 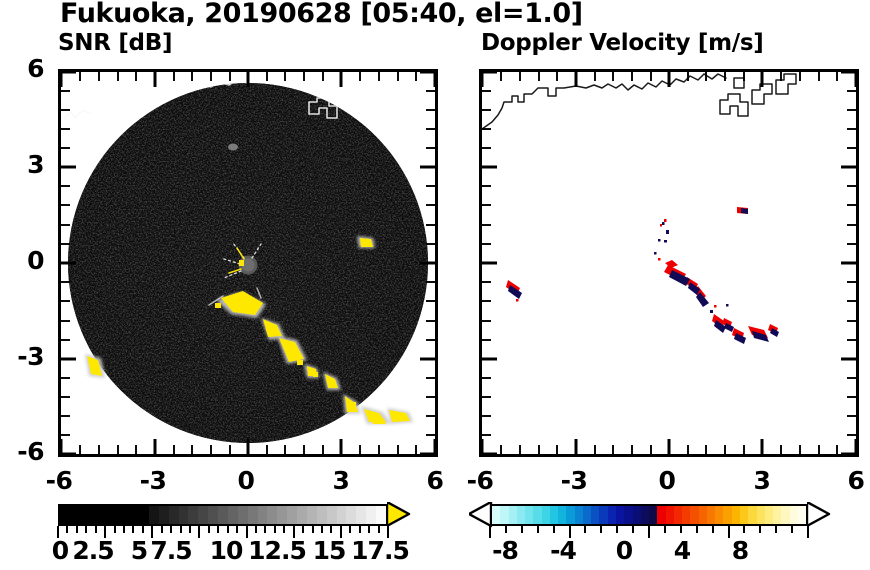 What do you see at coordinates (480, 480) in the screenshot?
I see `vel-xtick-m6: -6` at bounding box center [480, 480].